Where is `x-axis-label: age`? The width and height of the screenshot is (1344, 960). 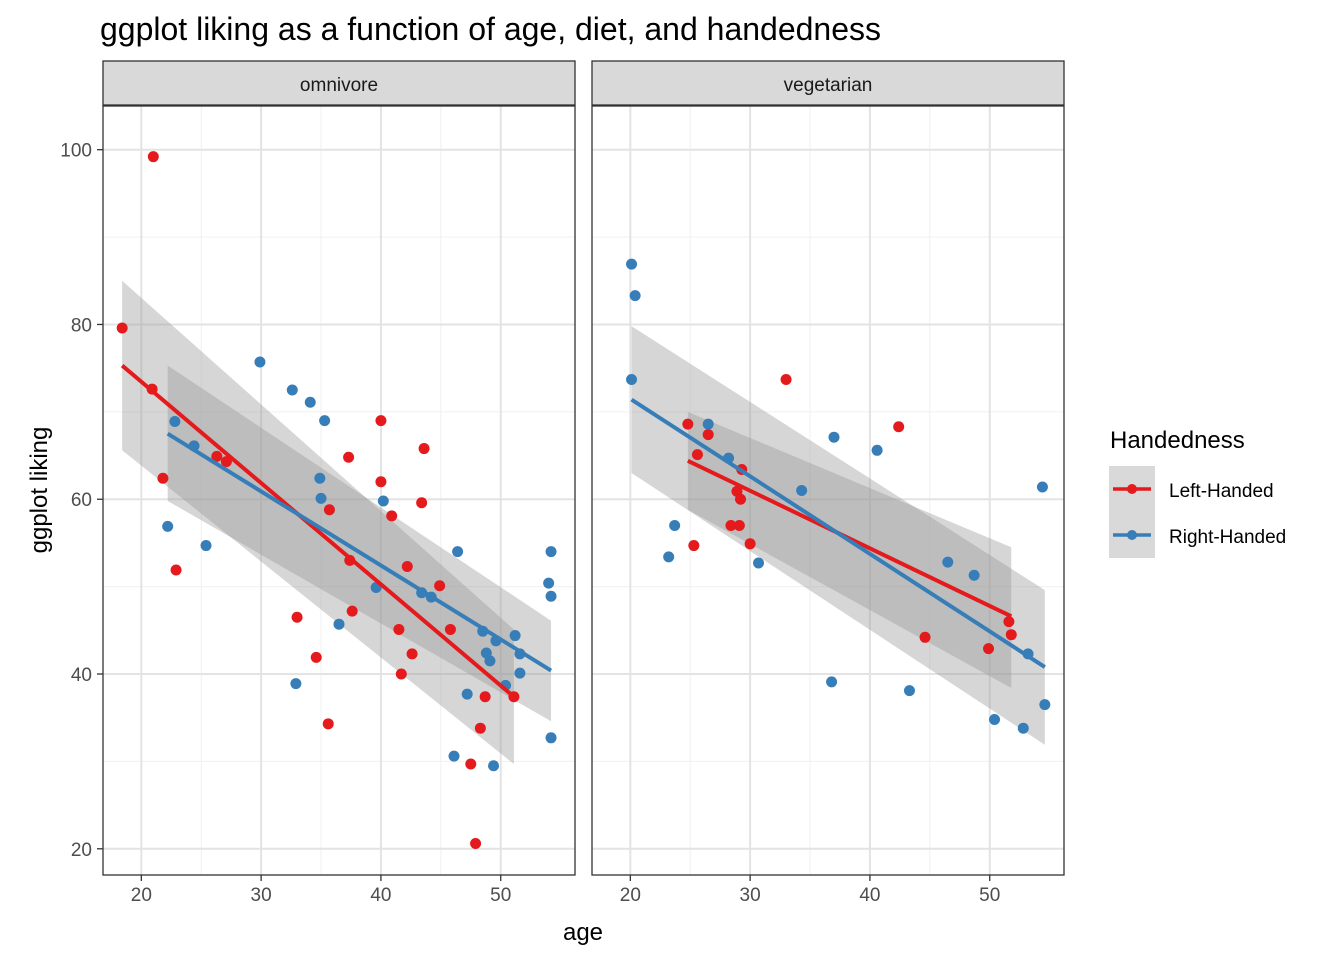 x-axis-label: age is located at coordinates (583, 932).